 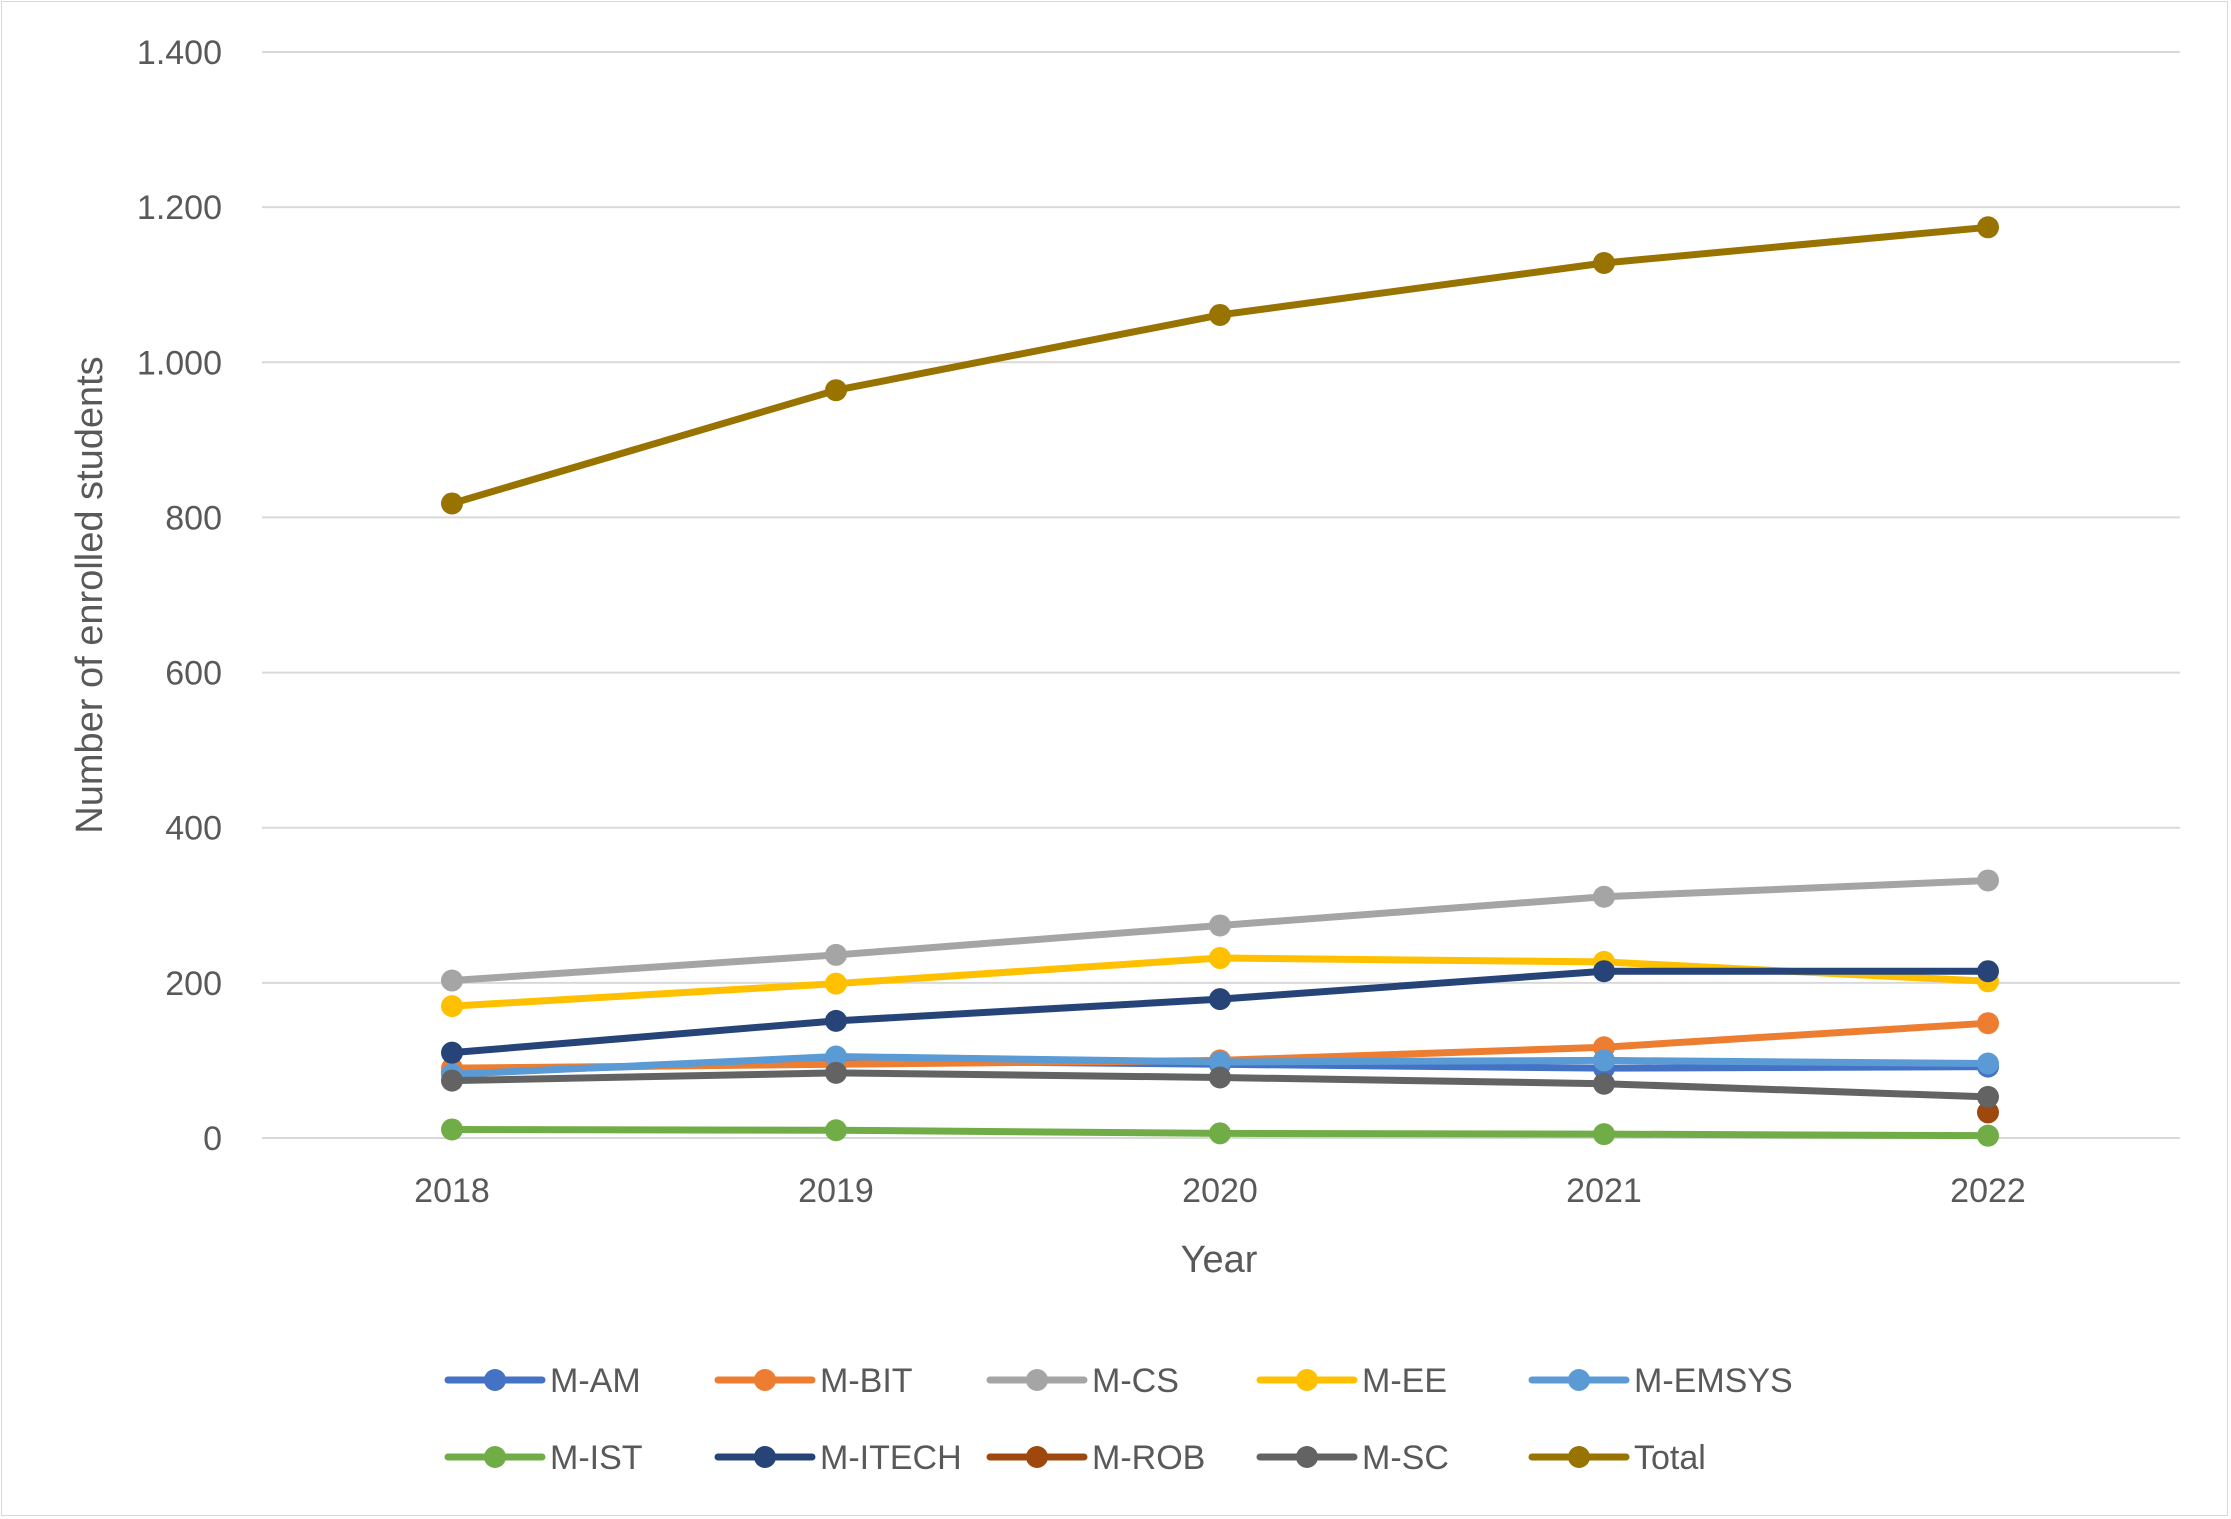 I want to click on legend-label: Total, so click(x=1670, y=1458).